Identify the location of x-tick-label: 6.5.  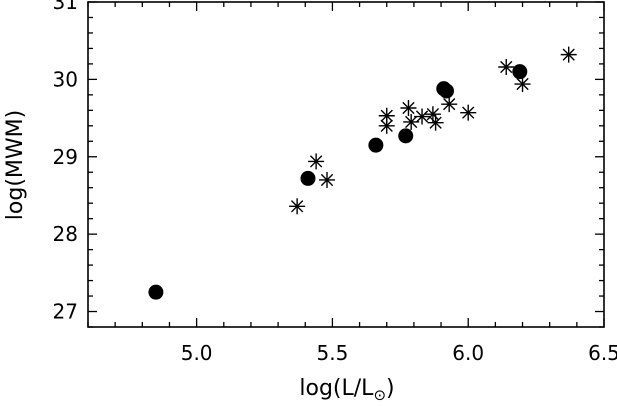
(602, 353).